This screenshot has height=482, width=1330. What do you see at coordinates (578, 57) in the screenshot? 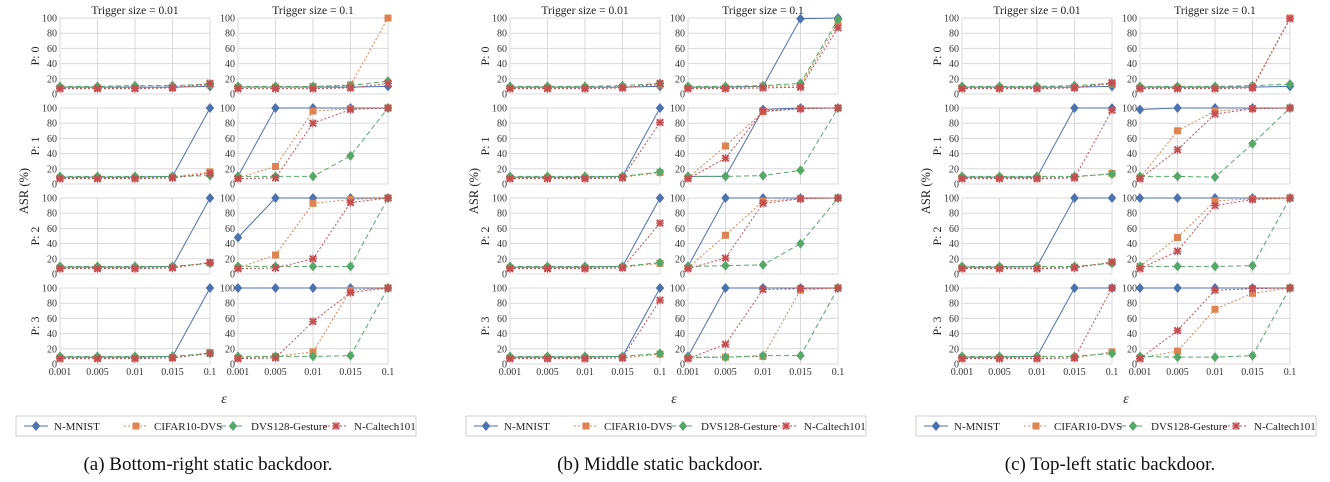
I see `panel-r0-c0: 0 20 40 60 80 100` at bounding box center [578, 57].